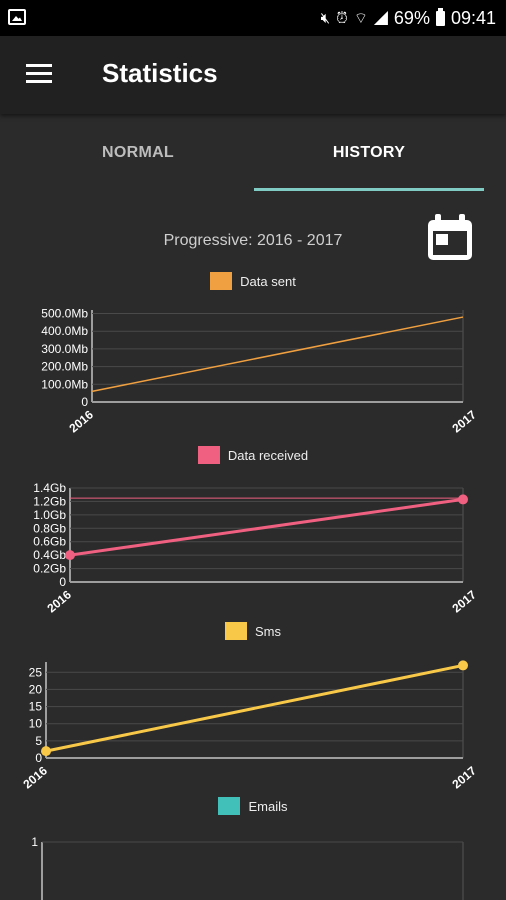 The width and height of the screenshot is (506, 900). Describe the element at coordinates (49, 555) in the screenshot. I see `y-tick-label: 0.4Gb` at that location.